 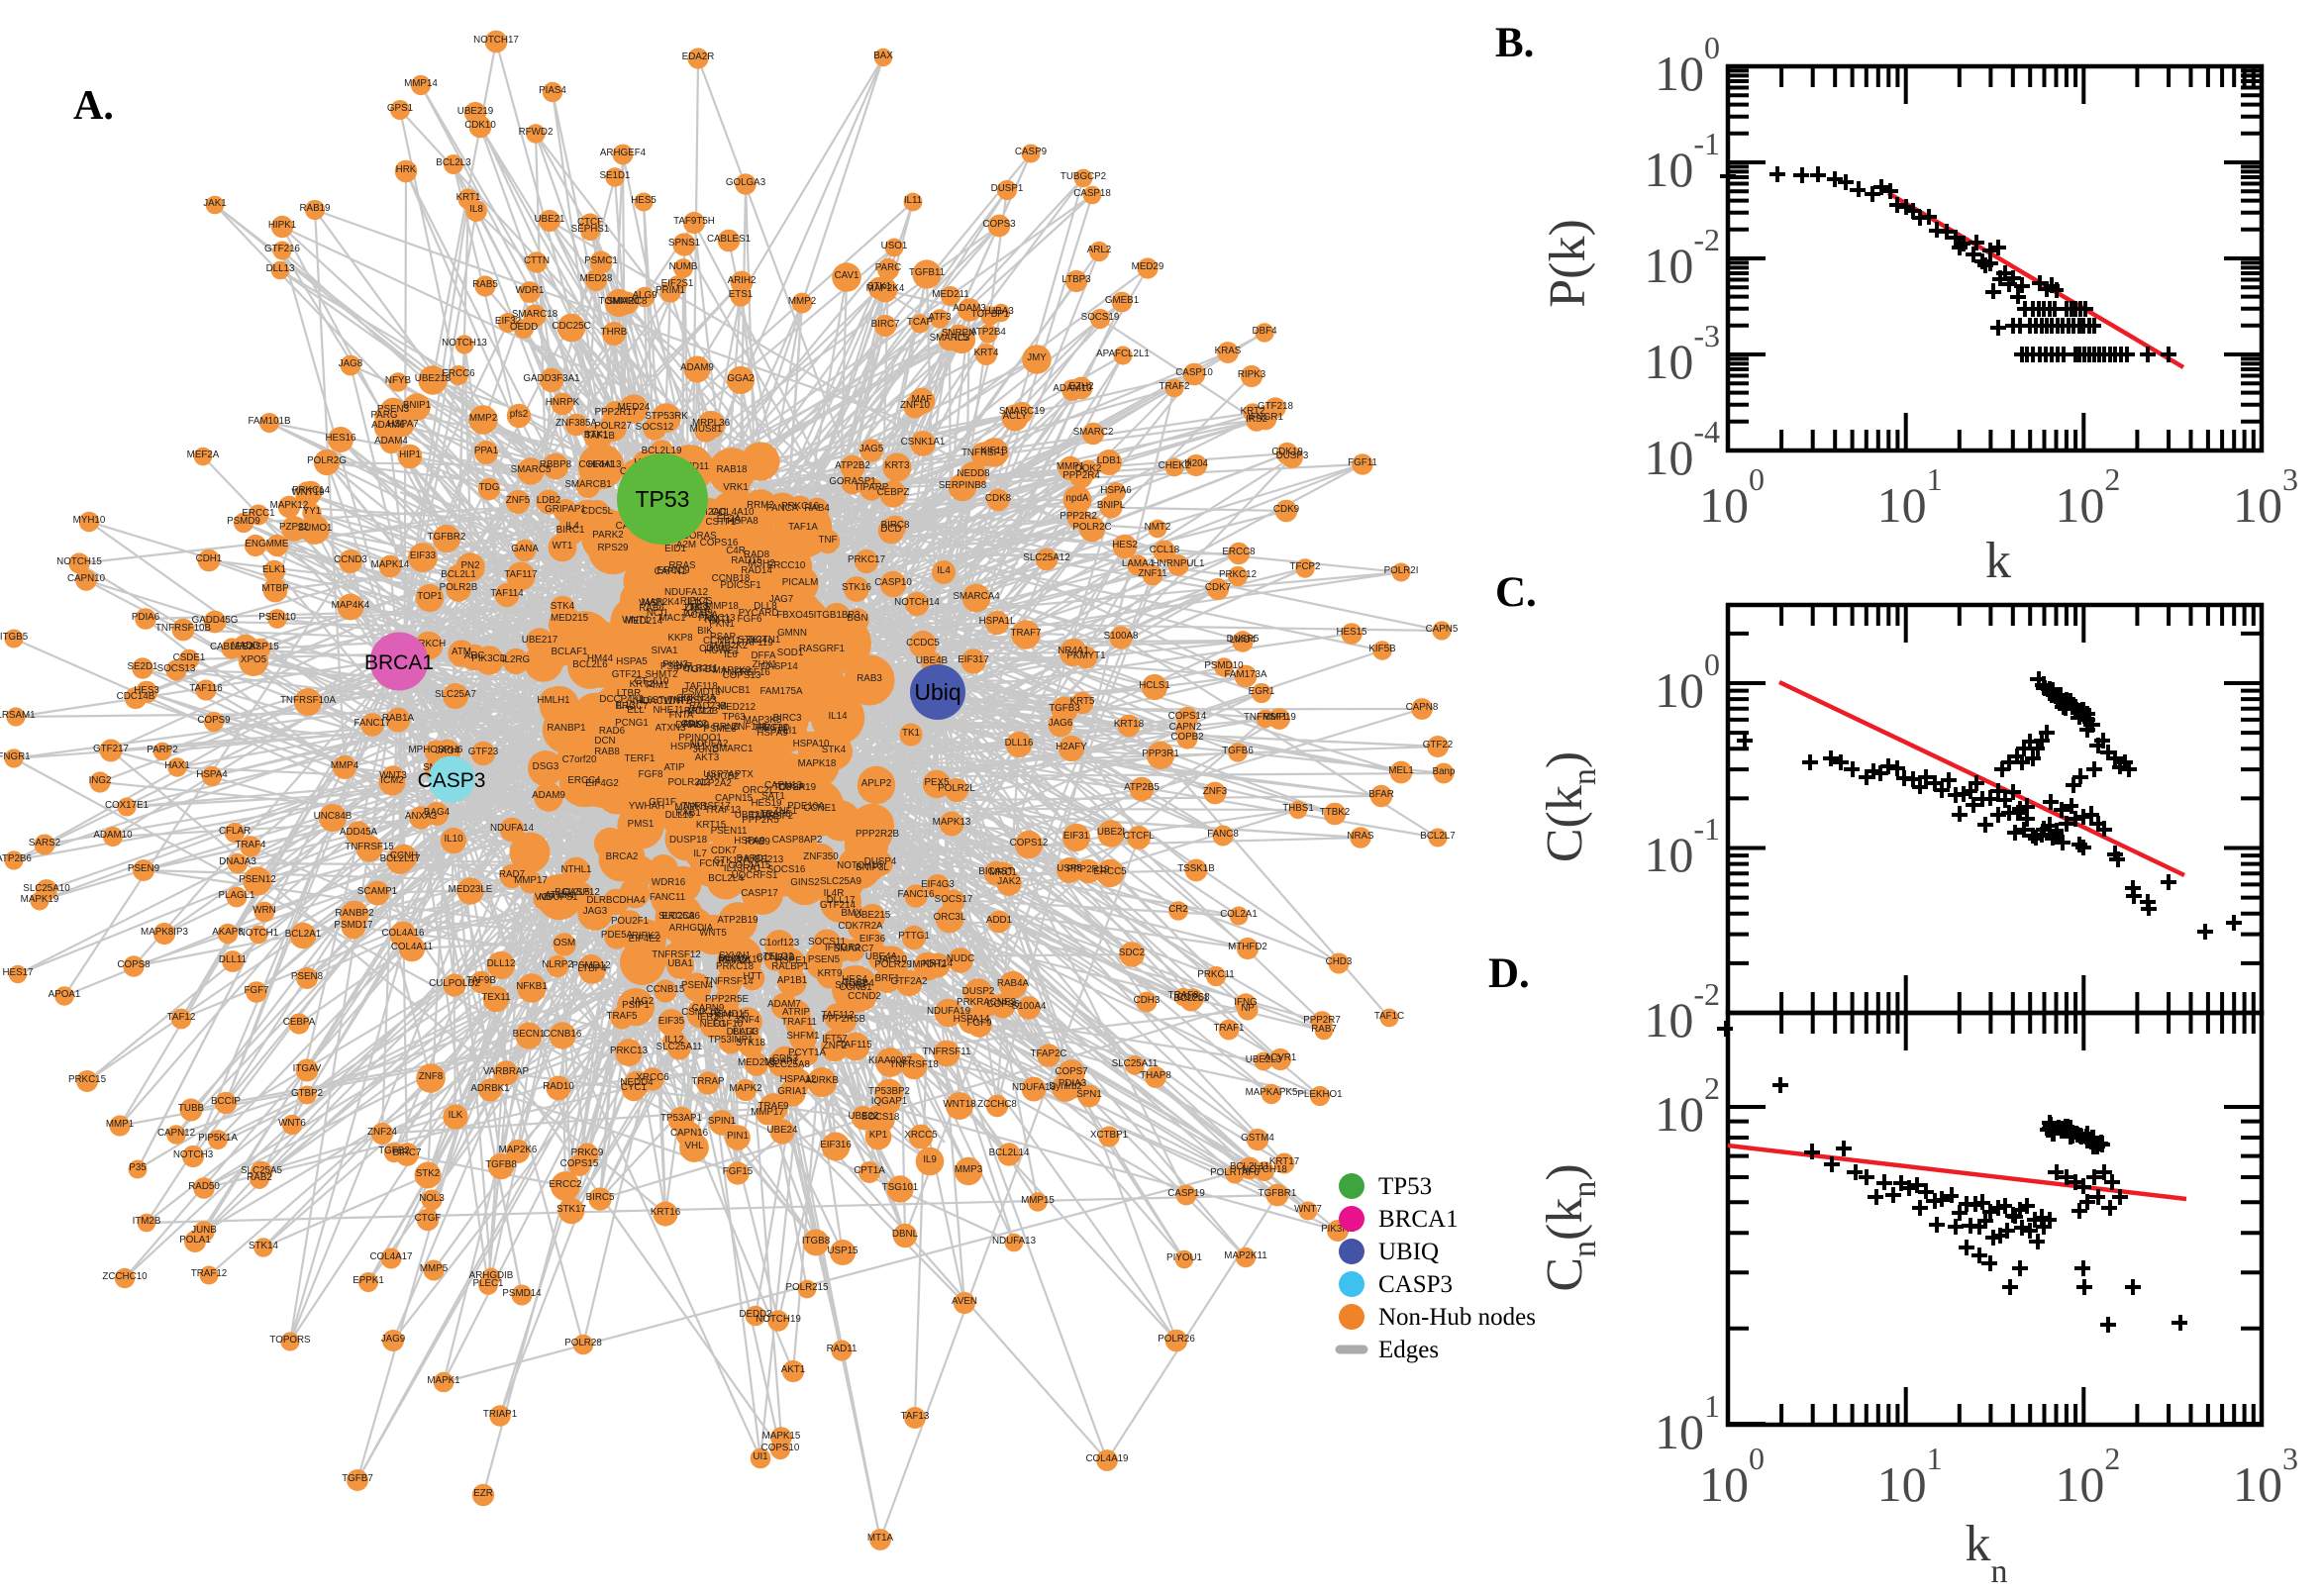 I want to click on svg-text: PSEN8, so click(x=308, y=976).